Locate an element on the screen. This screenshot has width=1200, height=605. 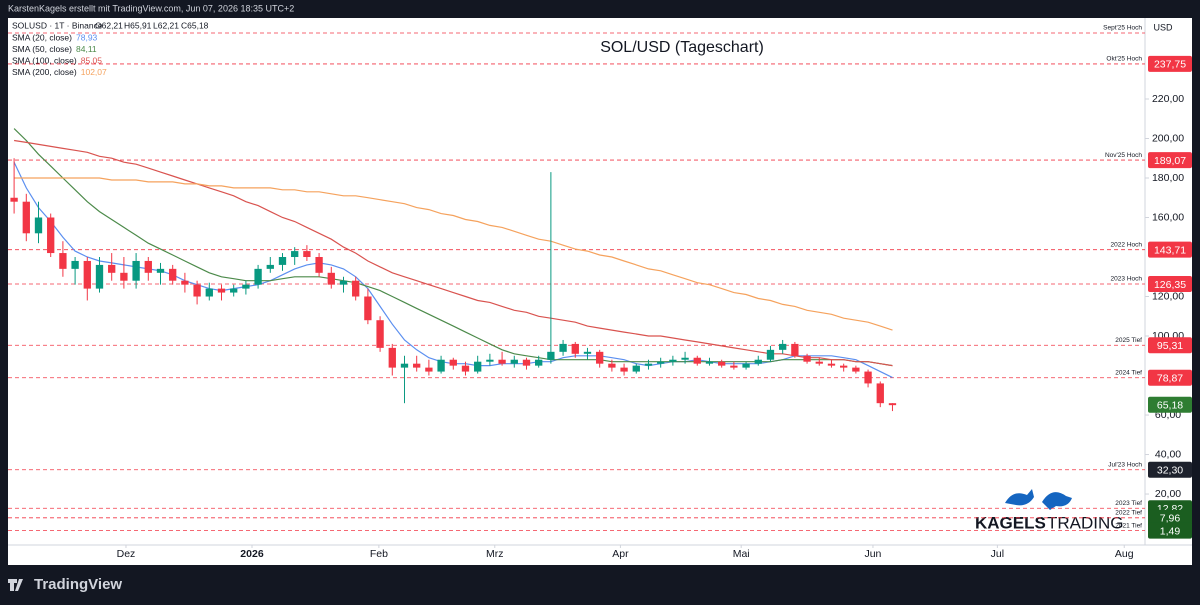
x-tick-label: Dez is located at coordinates (126, 554).